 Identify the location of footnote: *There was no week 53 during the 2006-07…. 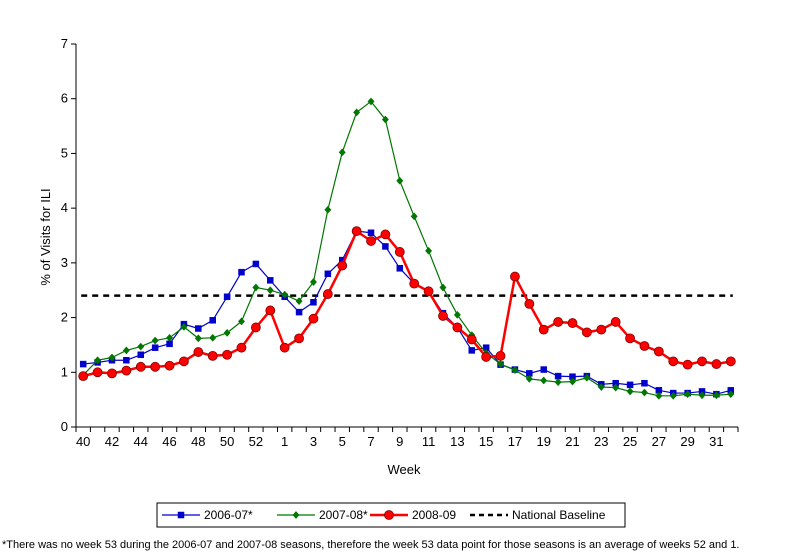
(371, 545).